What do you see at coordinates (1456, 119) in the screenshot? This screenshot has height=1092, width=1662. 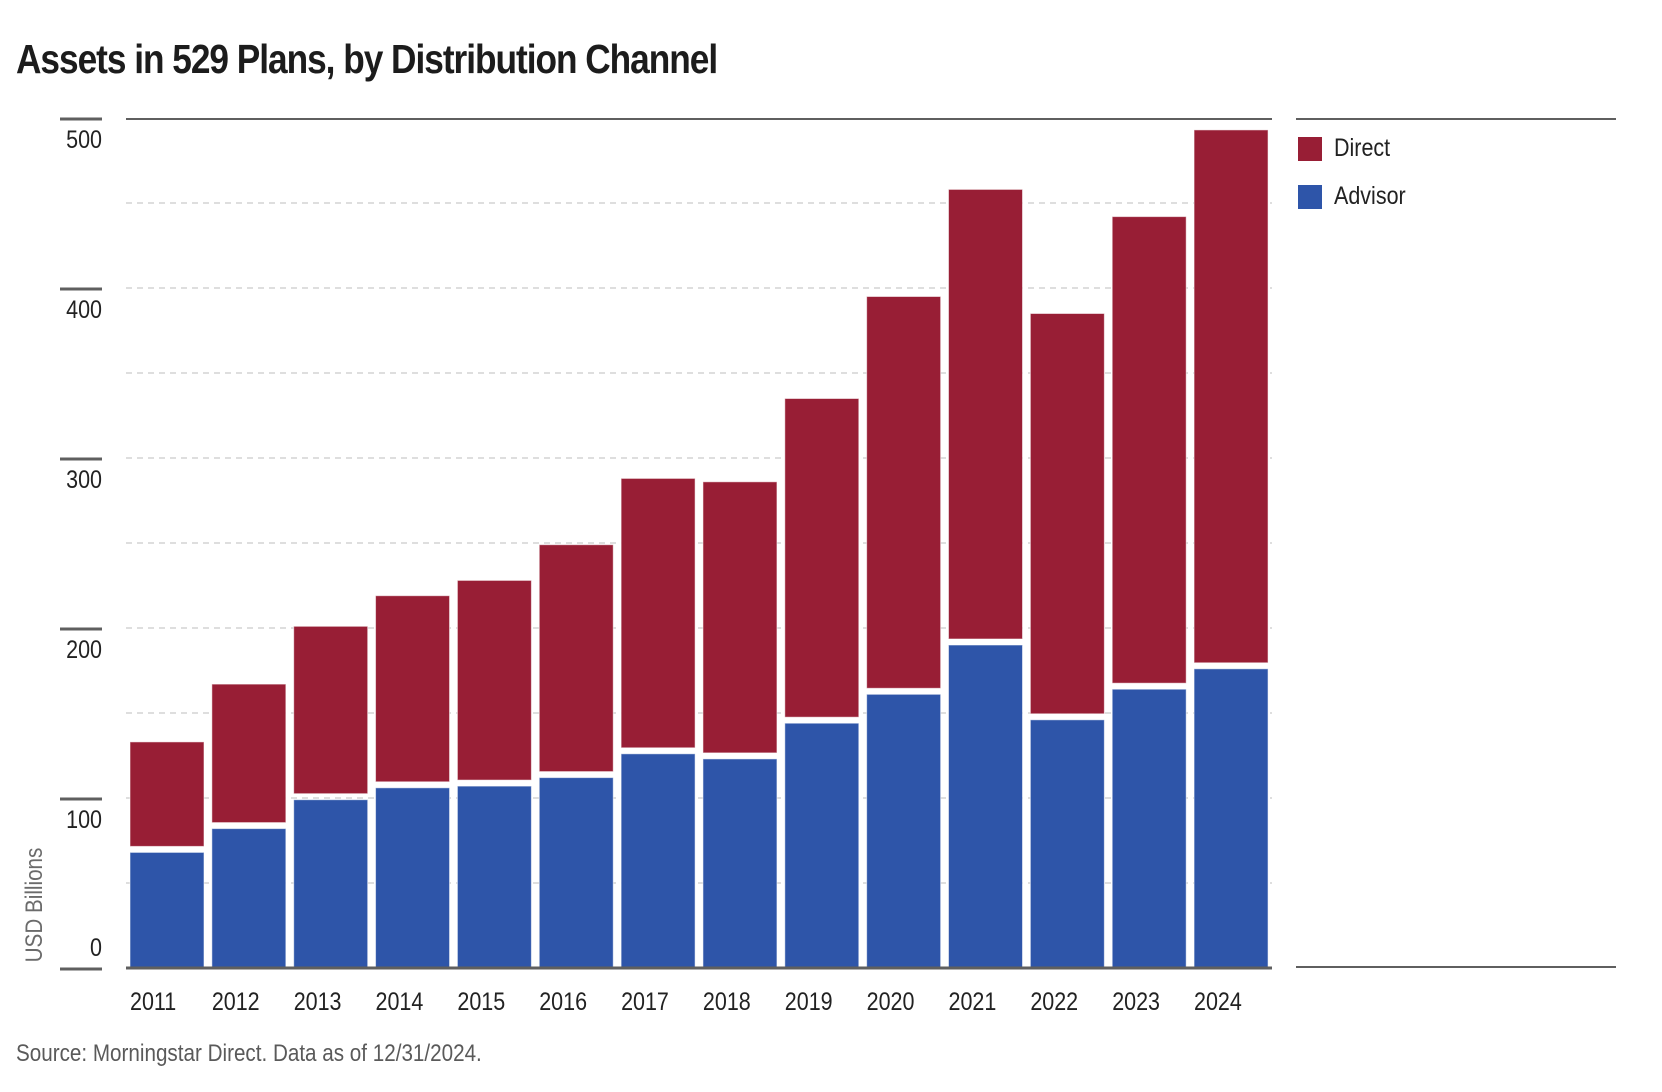 I see `legend-top-rule` at bounding box center [1456, 119].